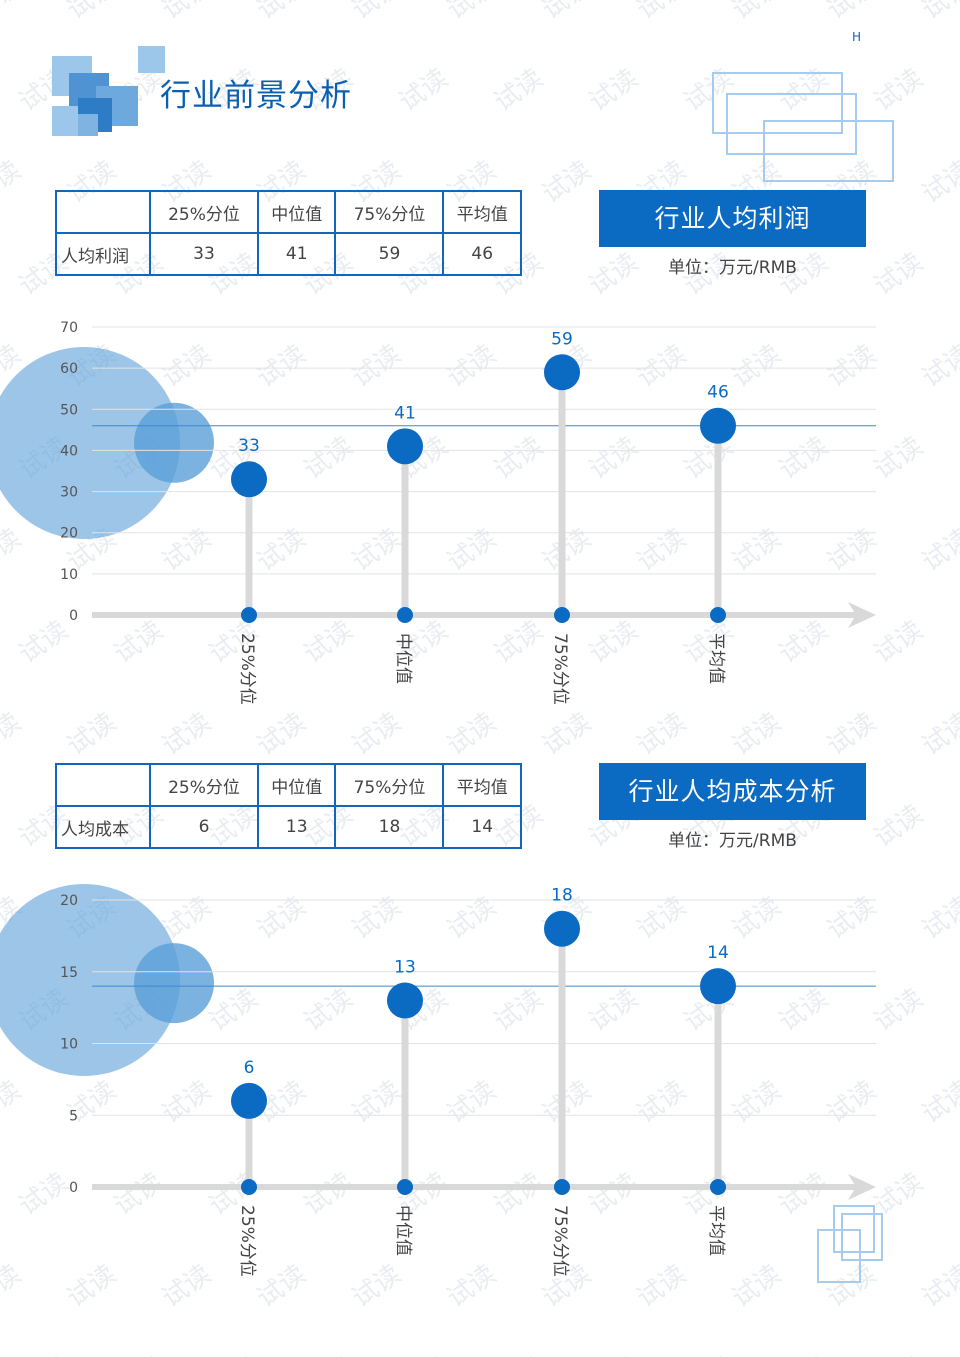 The height and width of the screenshot is (1357, 960). I want to click on y-tick-label: 15, so click(69, 973).